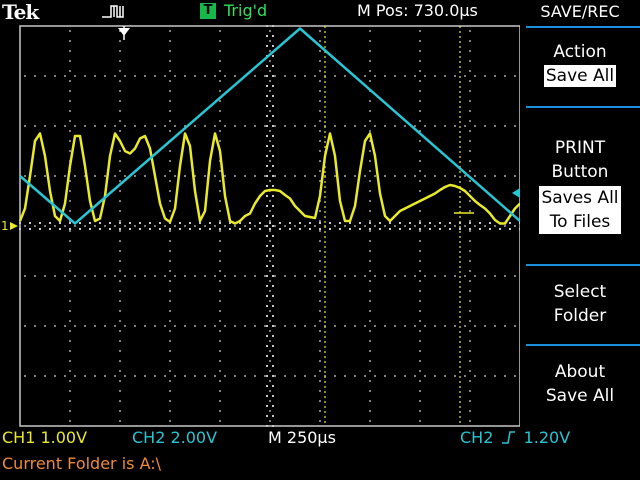  What do you see at coordinates (580, 384) in the screenshot?
I see `menu-about-button: About Save All` at bounding box center [580, 384].